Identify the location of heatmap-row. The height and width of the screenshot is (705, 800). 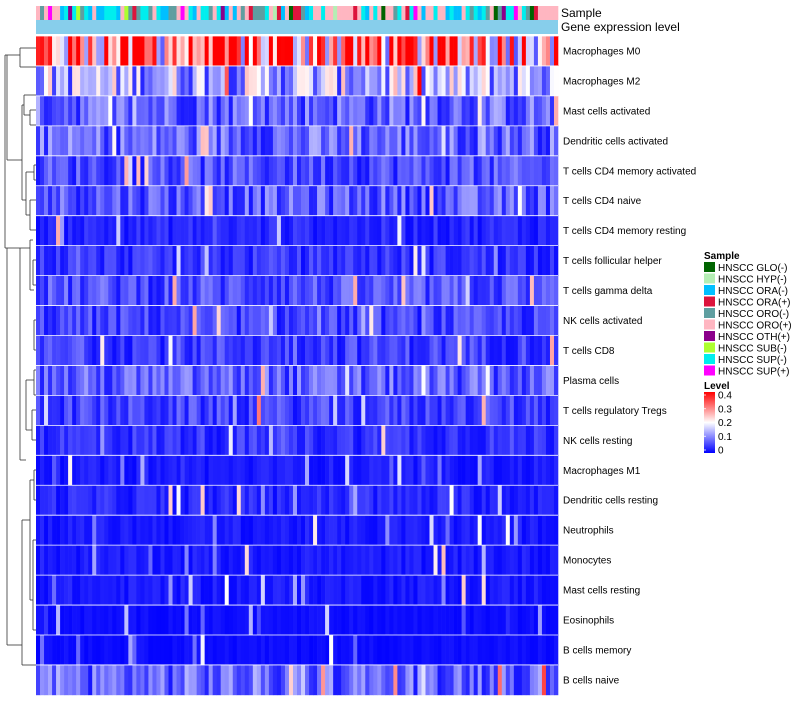
(297, 51).